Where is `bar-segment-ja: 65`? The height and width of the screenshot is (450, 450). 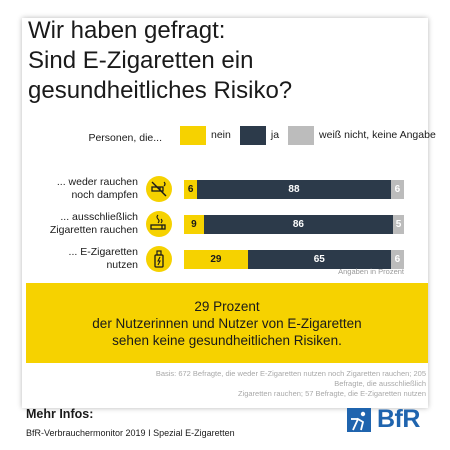 bar-segment-ja: 65 is located at coordinates (319, 259).